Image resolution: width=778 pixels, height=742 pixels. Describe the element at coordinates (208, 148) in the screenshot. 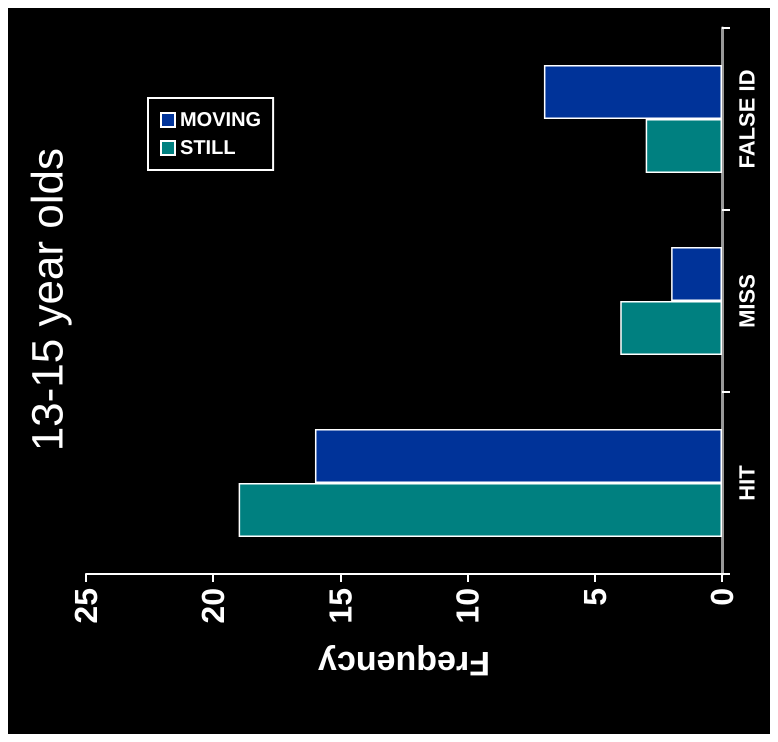

I see `legend-label: STILL` at that location.